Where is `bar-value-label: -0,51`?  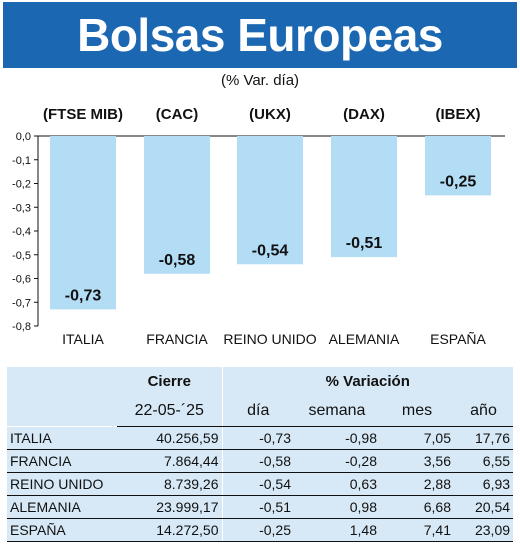
bar-value-label: -0,51 is located at coordinates (364, 243).